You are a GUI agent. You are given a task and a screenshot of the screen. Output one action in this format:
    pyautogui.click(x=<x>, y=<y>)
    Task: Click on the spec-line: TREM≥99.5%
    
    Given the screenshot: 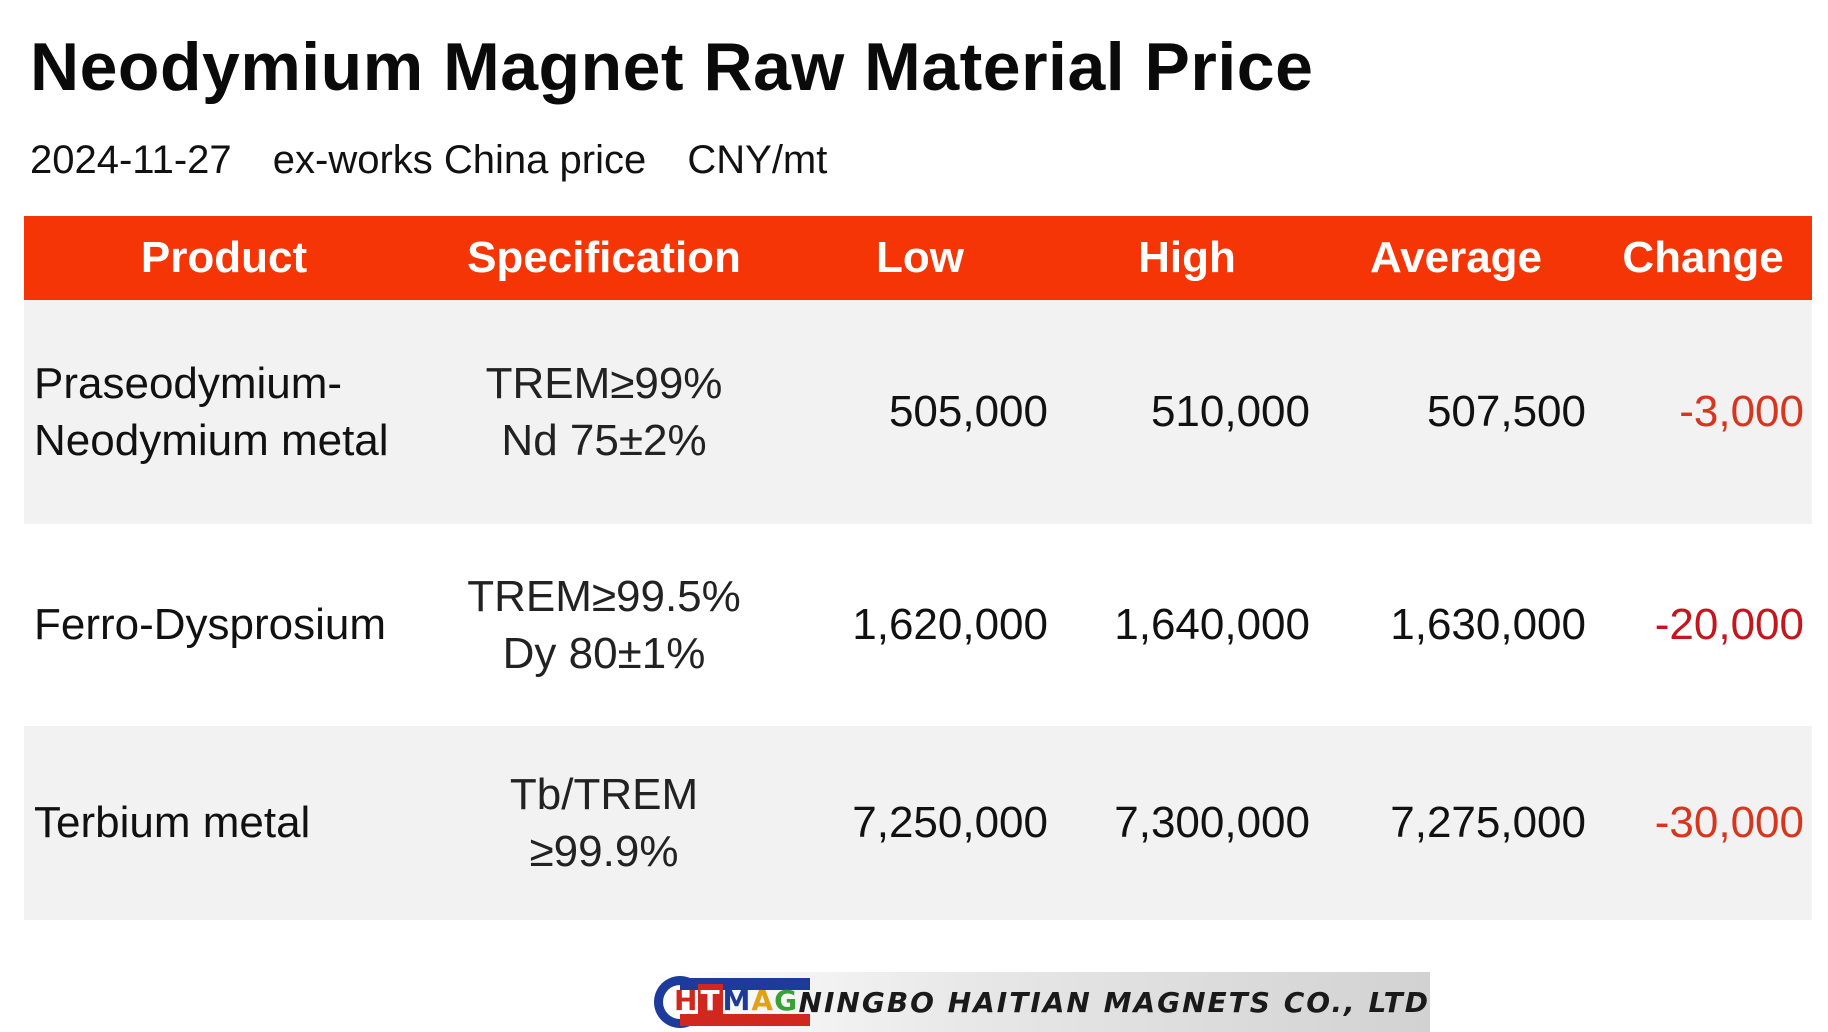 What is the action you would take?
    pyautogui.click(x=604, y=596)
    